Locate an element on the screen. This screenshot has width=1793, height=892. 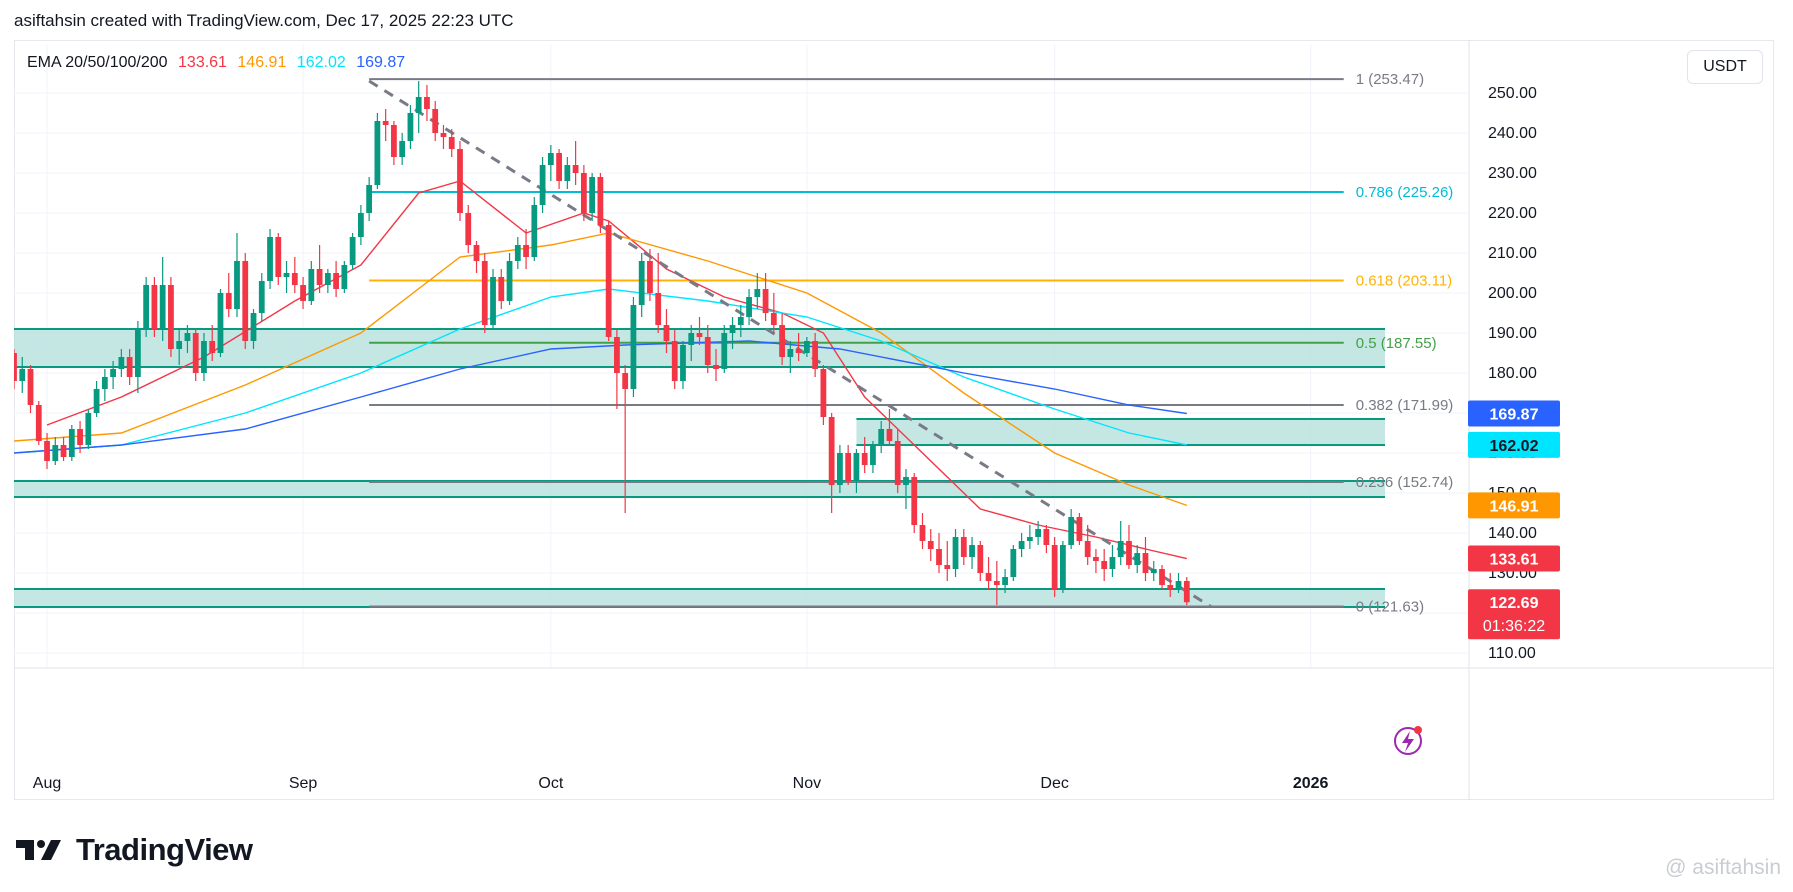
currency-selector: USDT is located at coordinates (1725, 67).